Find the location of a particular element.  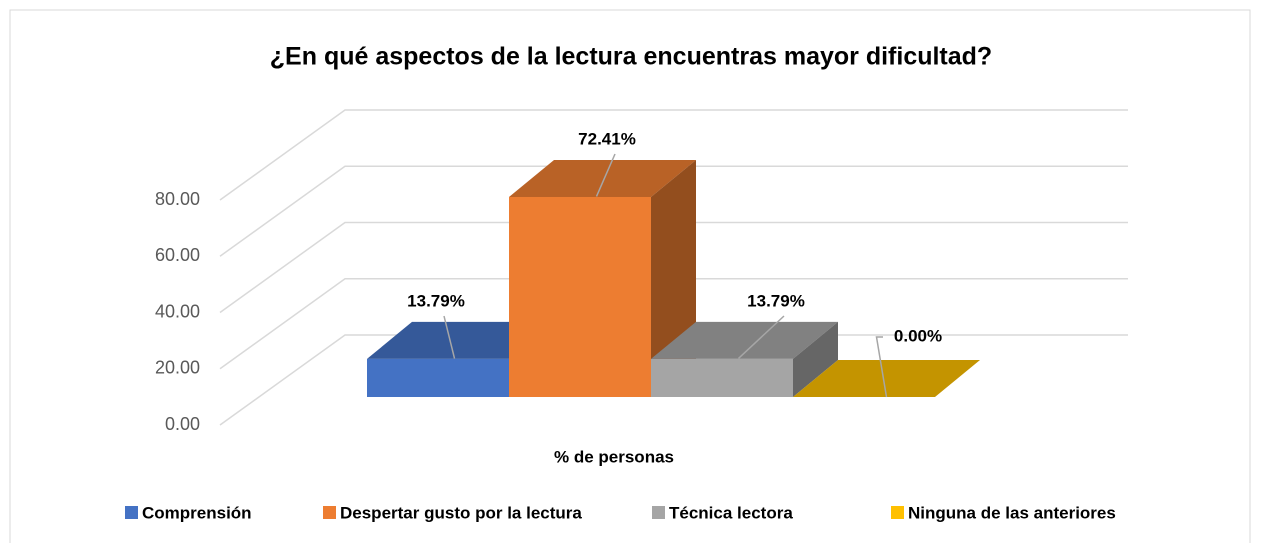

y-tick-label: 0.00 is located at coordinates (182, 424).